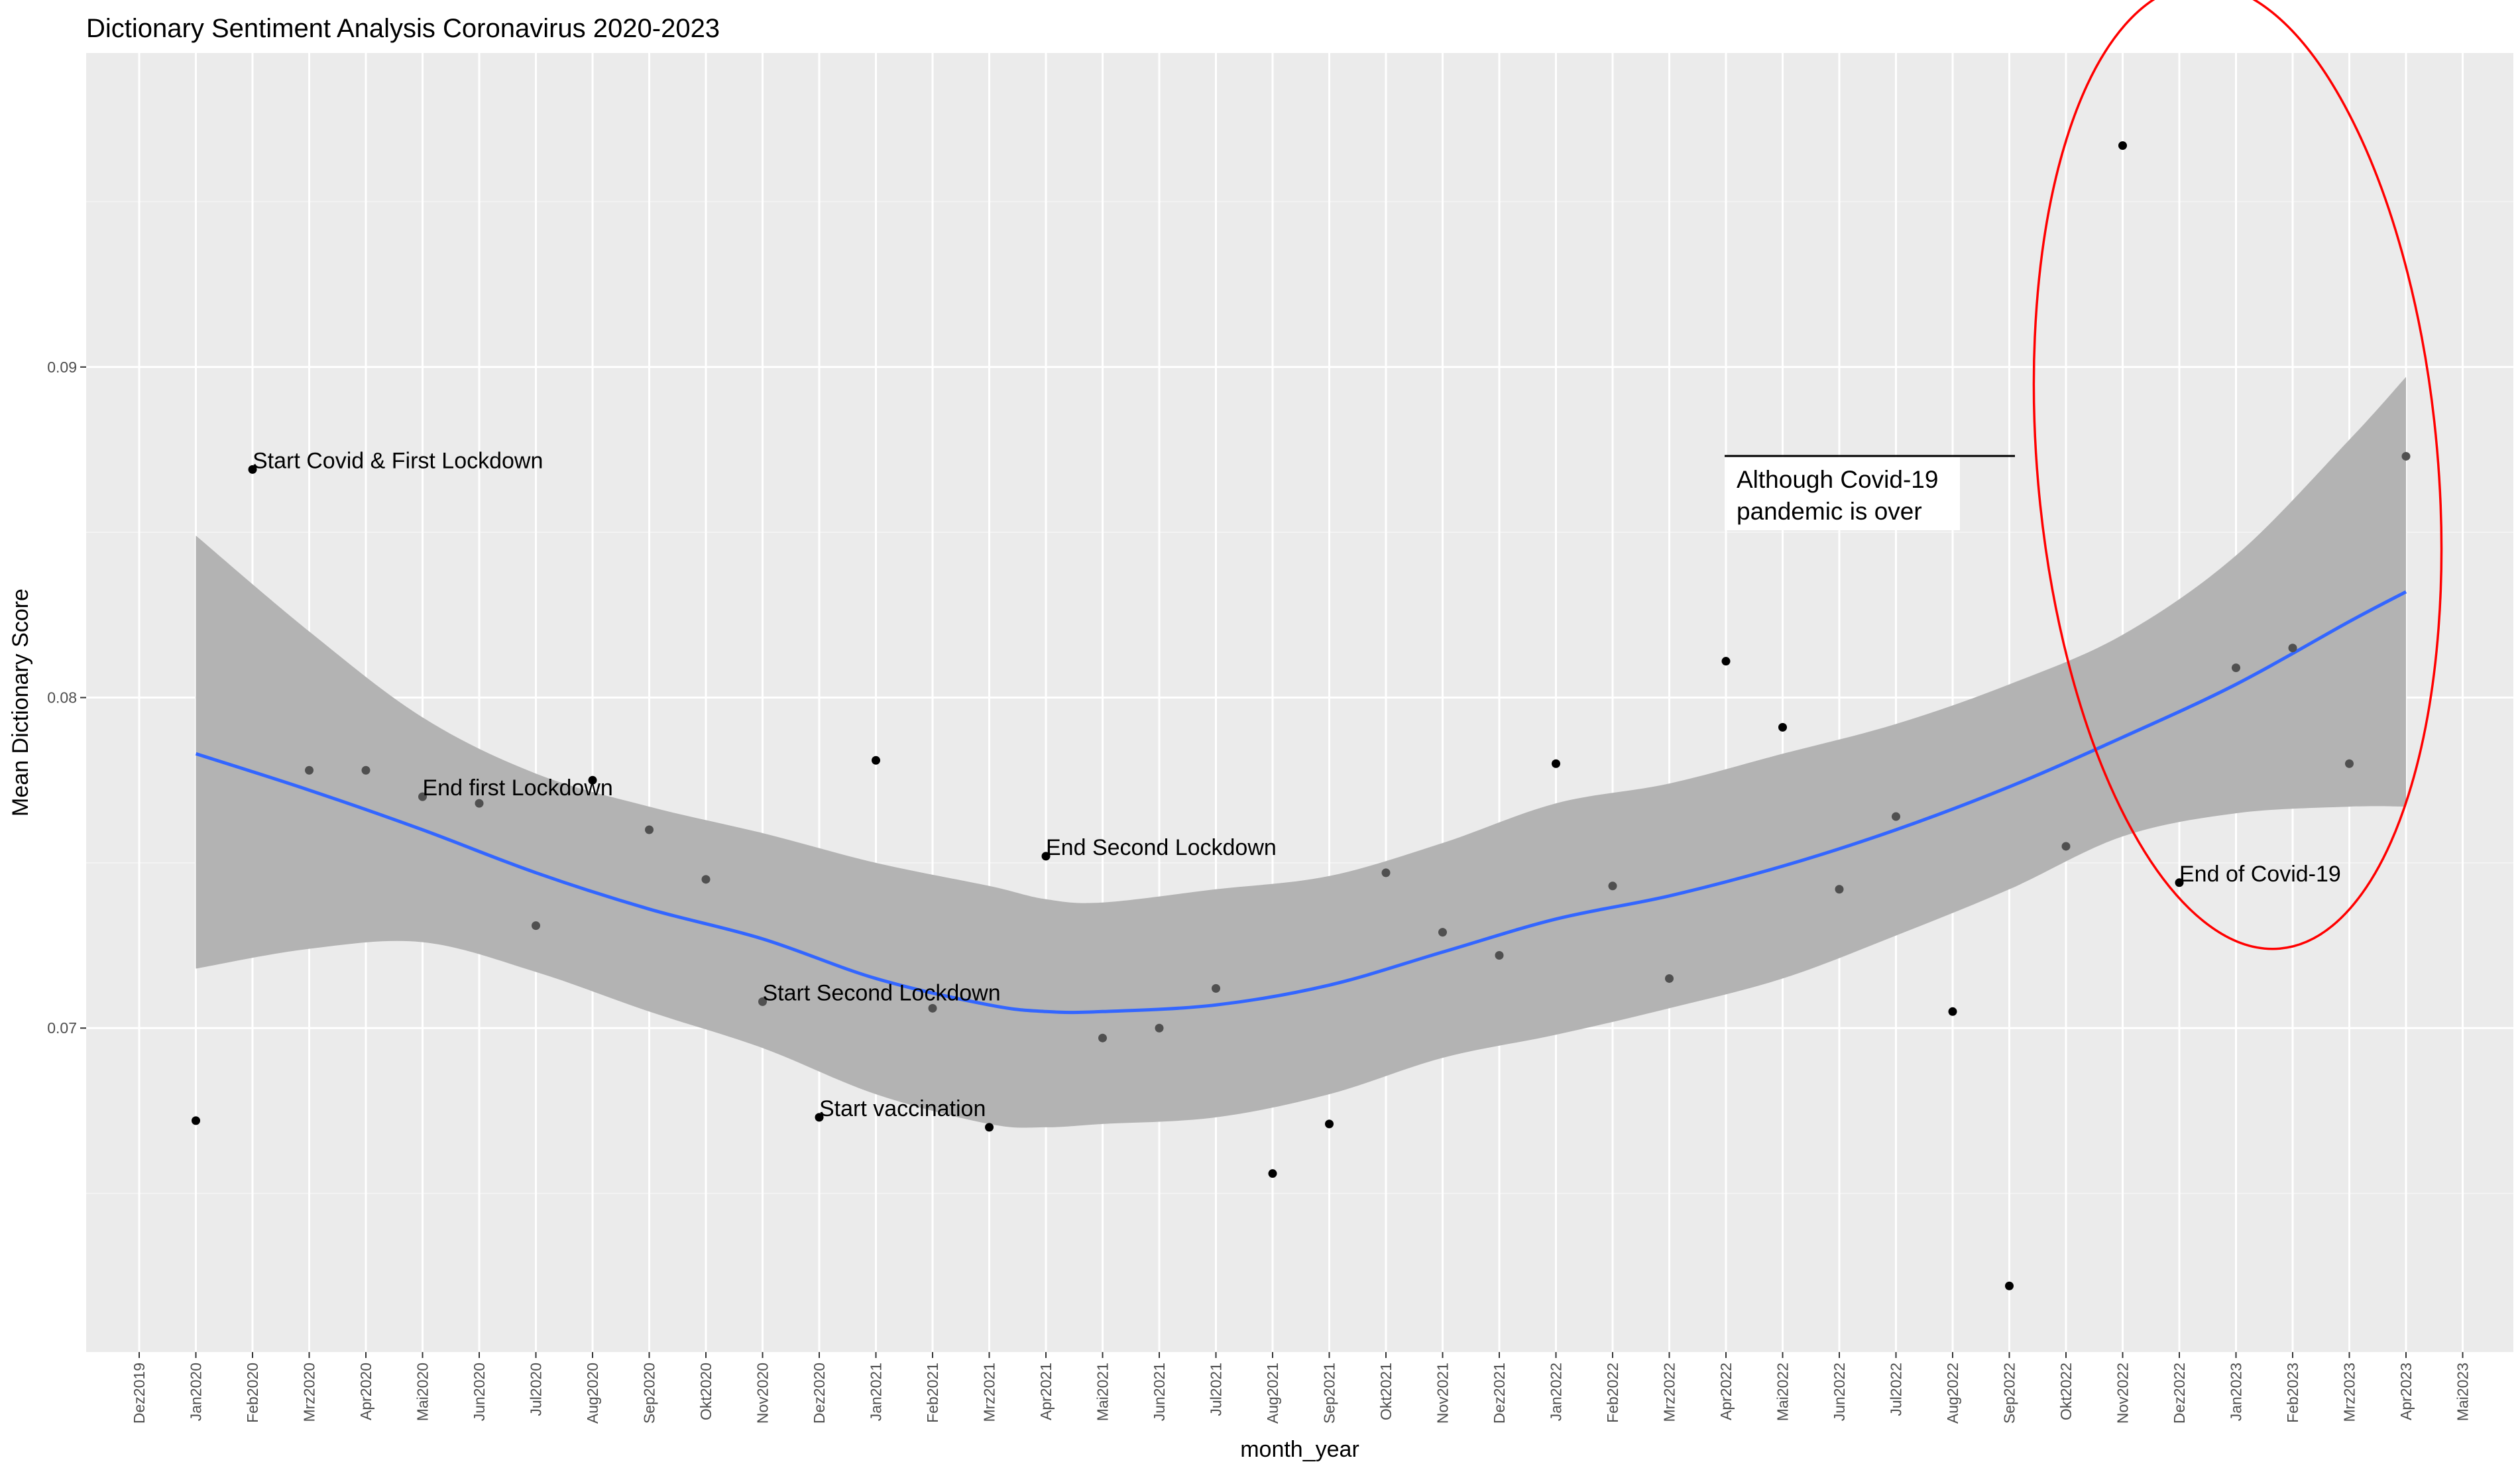 The height and width of the screenshot is (1470, 2520). What do you see at coordinates (518, 788) in the screenshot?
I see `annotation-label: End first Lockdown` at bounding box center [518, 788].